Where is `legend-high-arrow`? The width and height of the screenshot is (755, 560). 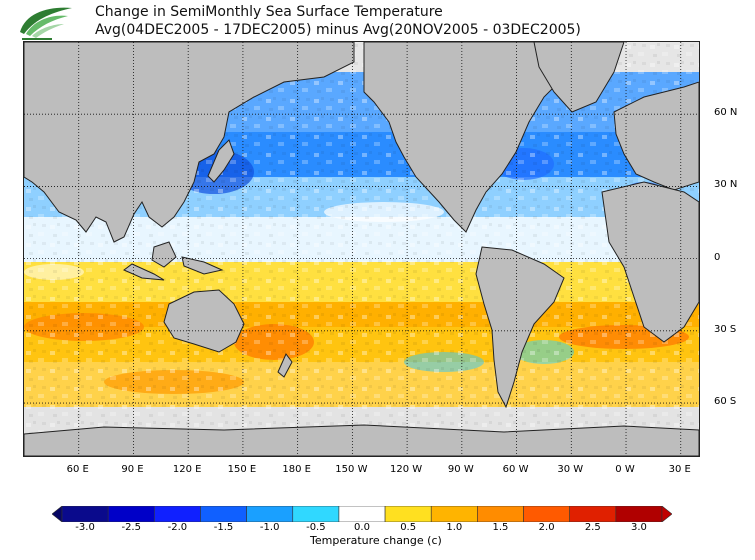
legend-high-arrow is located at coordinates (666, 514).